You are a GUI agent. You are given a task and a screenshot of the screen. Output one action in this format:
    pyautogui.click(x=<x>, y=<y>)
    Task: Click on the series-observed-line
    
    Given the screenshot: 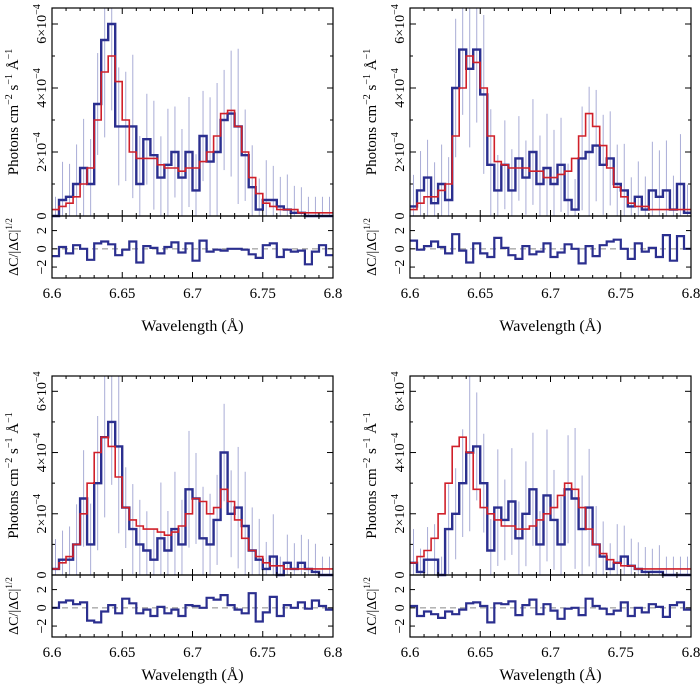 What is the action you would take?
    pyautogui.click(x=550, y=131)
    